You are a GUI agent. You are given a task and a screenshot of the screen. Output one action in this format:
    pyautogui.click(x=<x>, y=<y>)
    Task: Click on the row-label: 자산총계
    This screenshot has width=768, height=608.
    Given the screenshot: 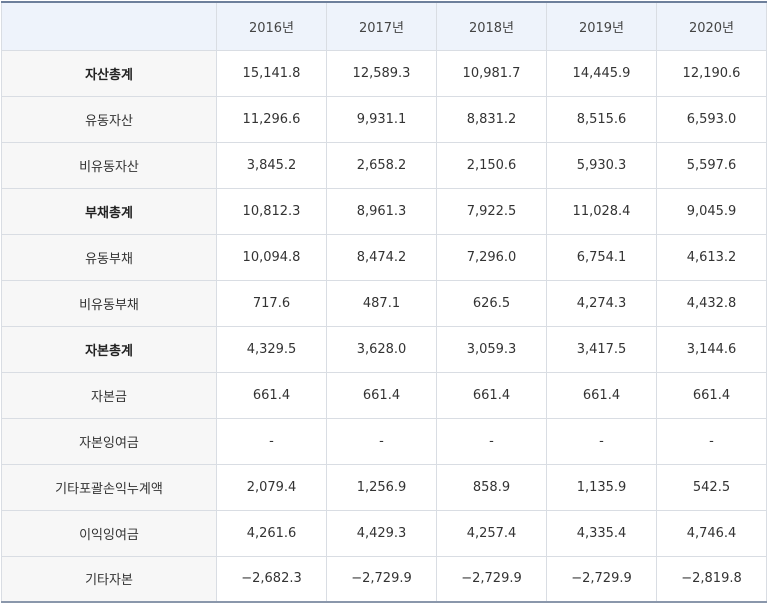 What is the action you would take?
    pyautogui.click(x=109, y=73)
    